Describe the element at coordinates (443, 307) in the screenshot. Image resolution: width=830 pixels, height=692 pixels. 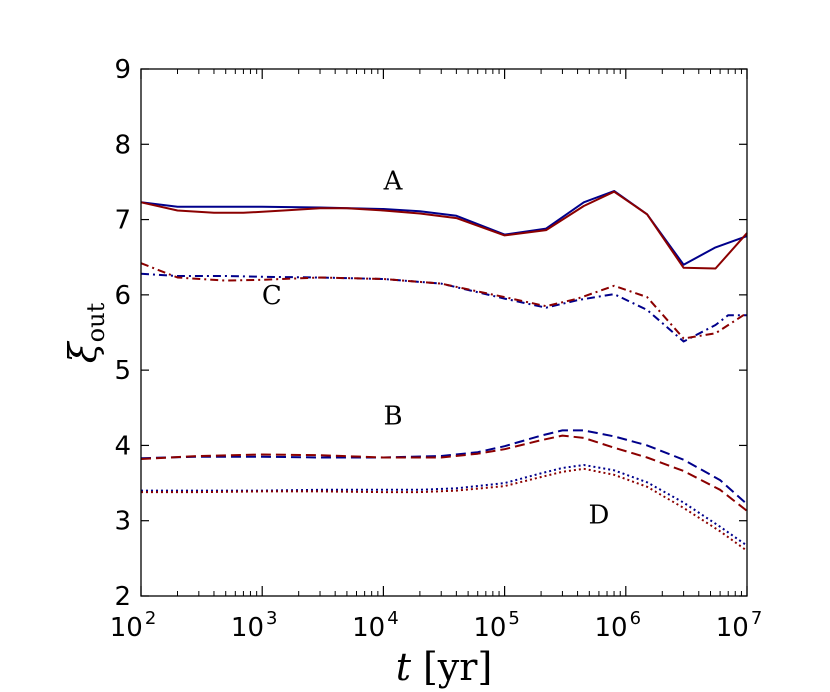
I see `series-line-c-blue` at that location.